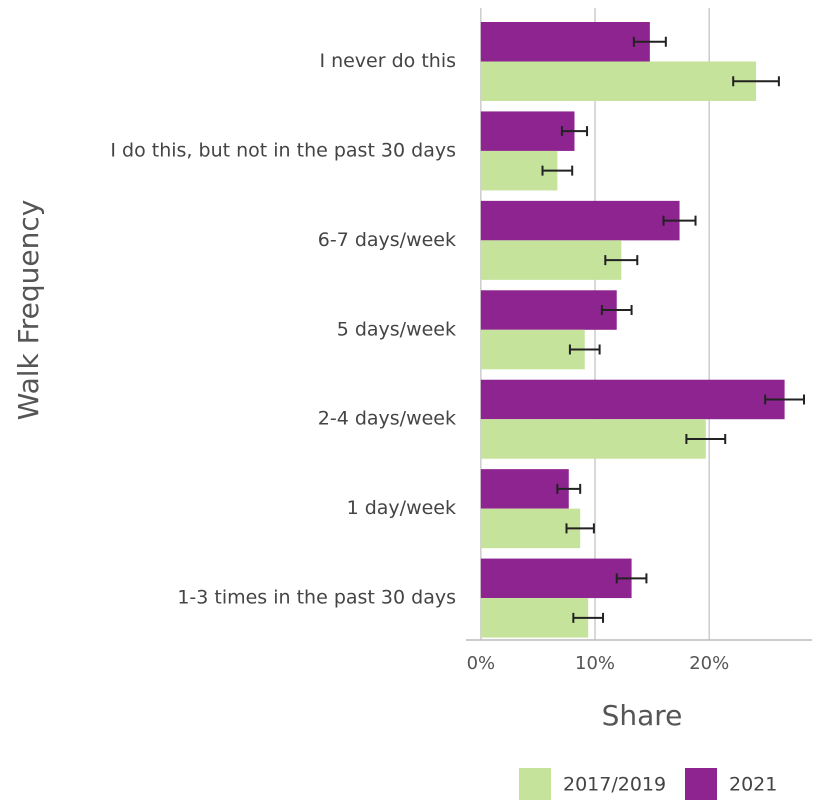 This screenshot has height=800, width=814. What do you see at coordinates (387, 240) in the screenshot?
I see `y-tick-label: 6-7 days/week` at bounding box center [387, 240].